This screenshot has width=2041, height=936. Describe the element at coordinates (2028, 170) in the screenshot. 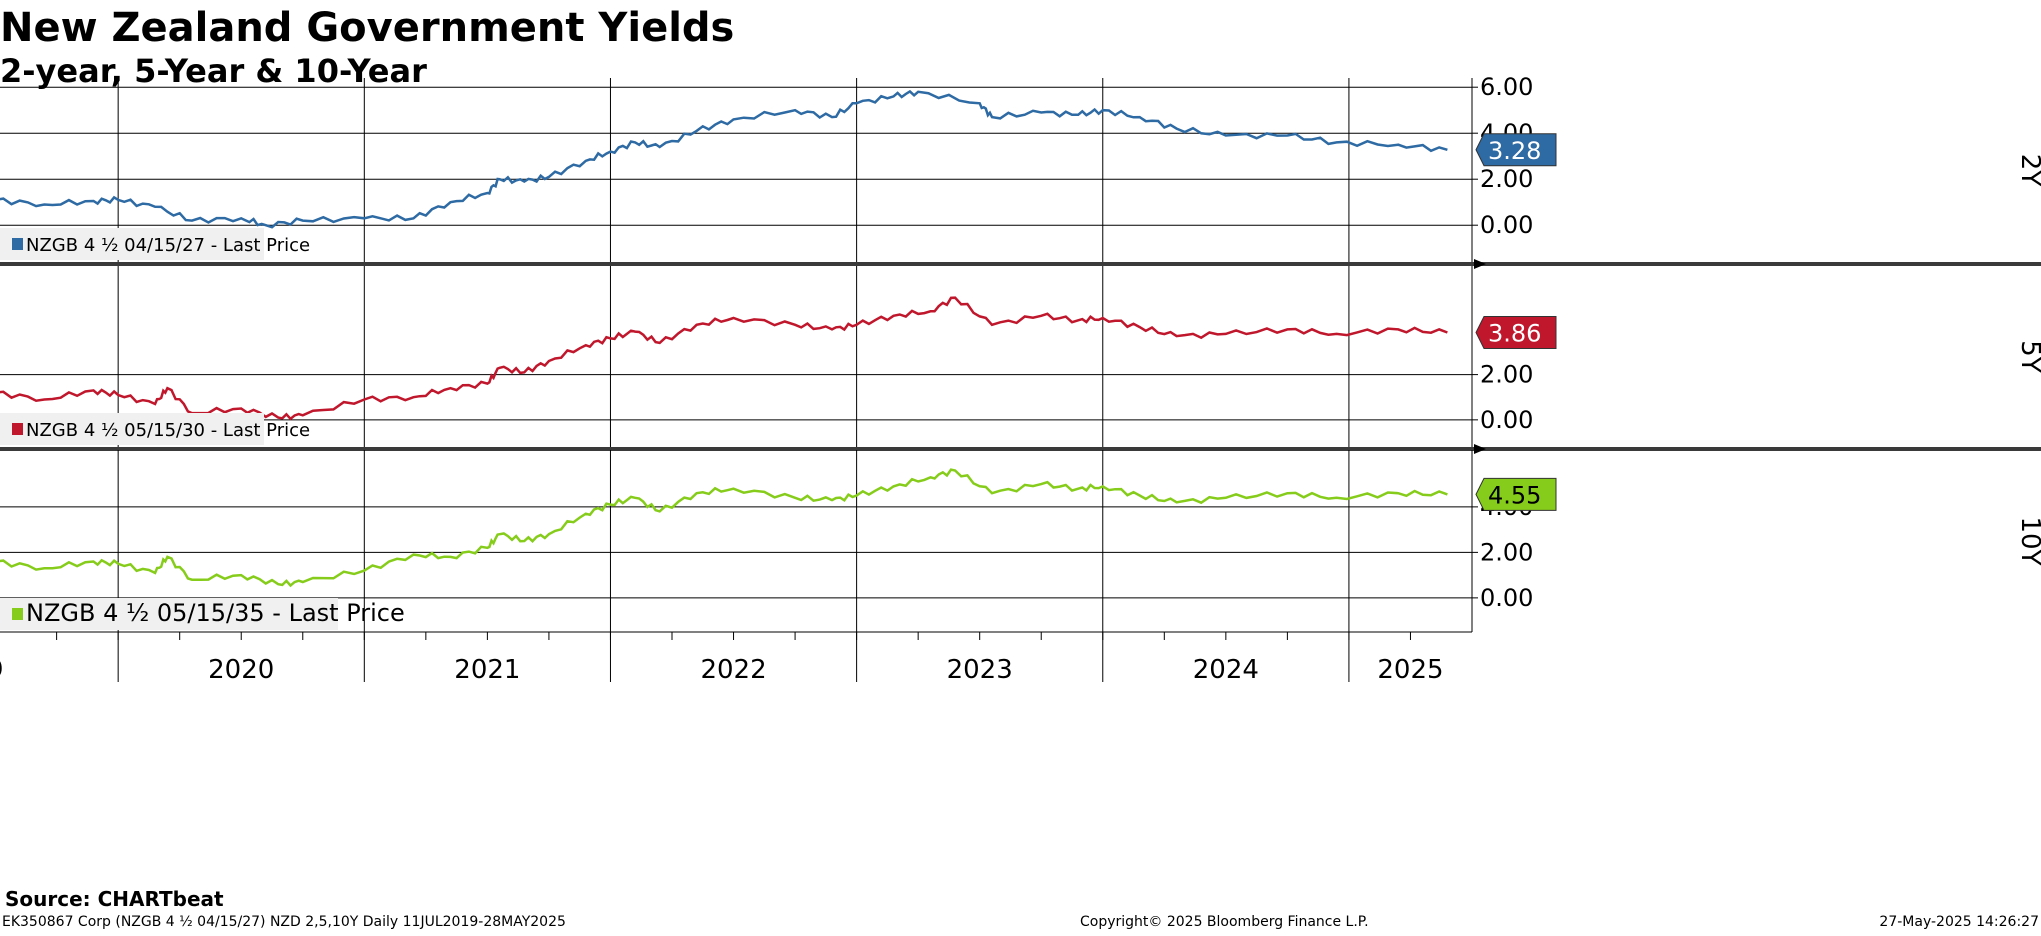

I see `panel-label: 2Y` at that location.